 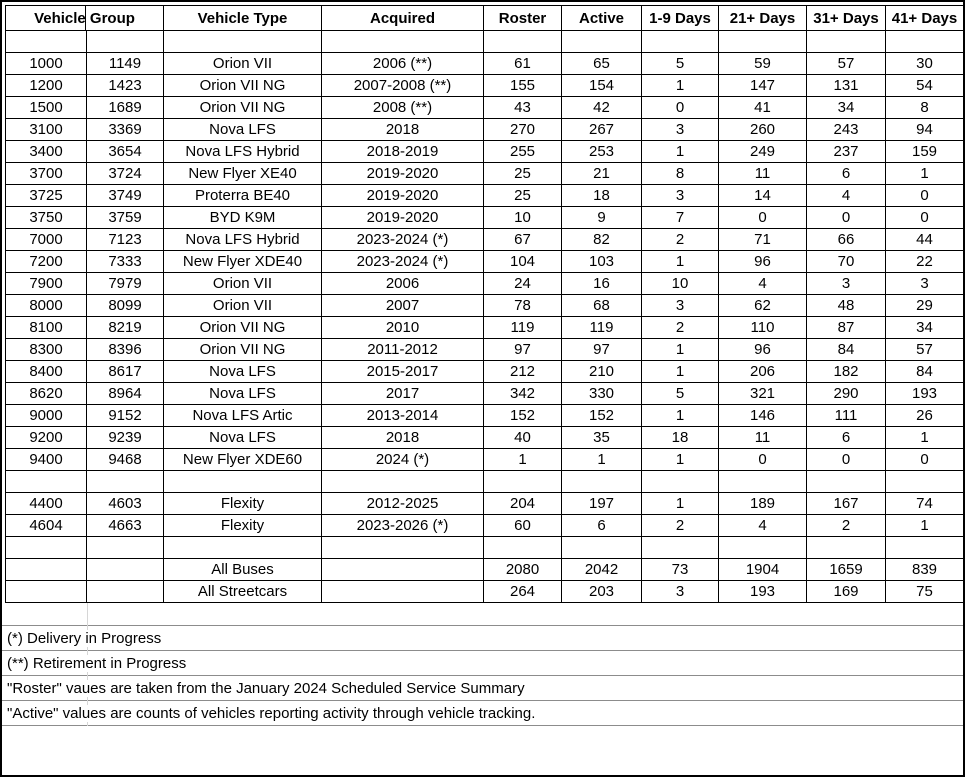 I want to click on cell: 169, so click(x=846, y=591).